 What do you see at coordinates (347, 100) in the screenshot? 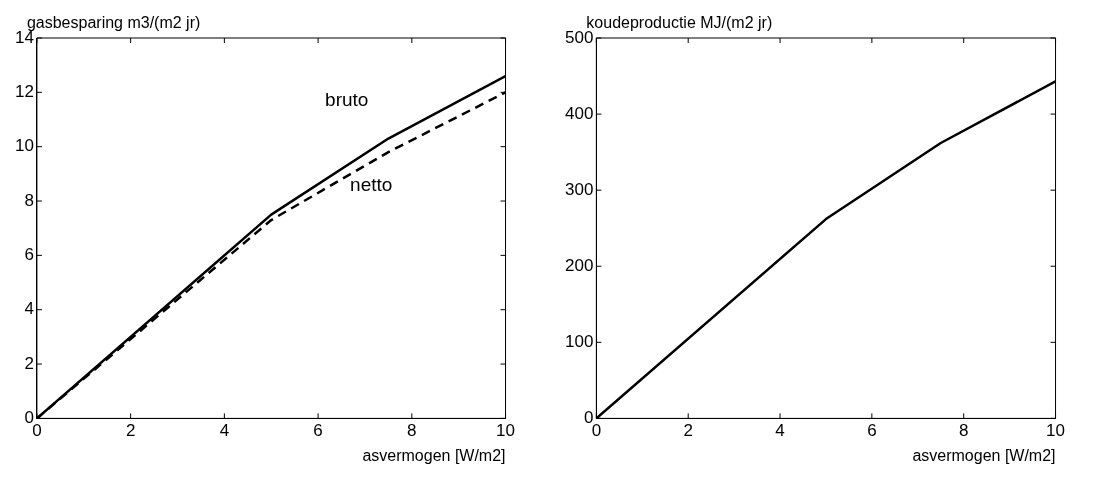
I see `series-label: bruto` at bounding box center [347, 100].